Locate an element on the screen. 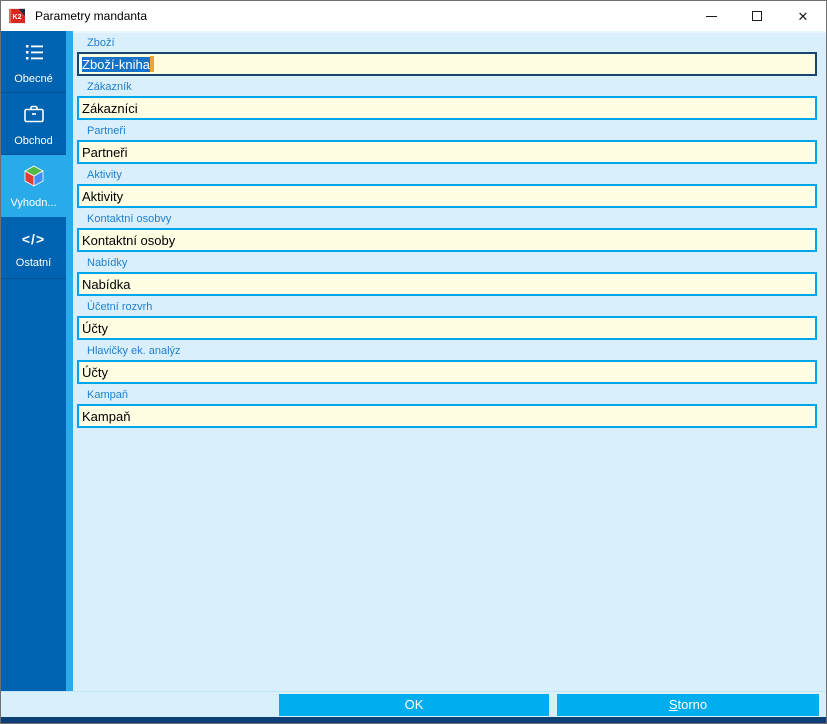  field-label-kontaktn-osobvy: Kontaktní osobvy is located at coordinates (129, 219).